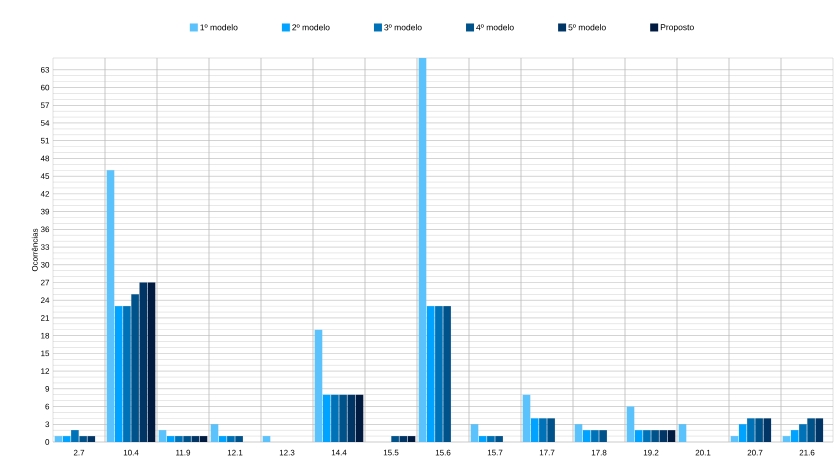 The height and width of the screenshot is (464, 837). I want to click on y-tick-label: 57, so click(45, 105).